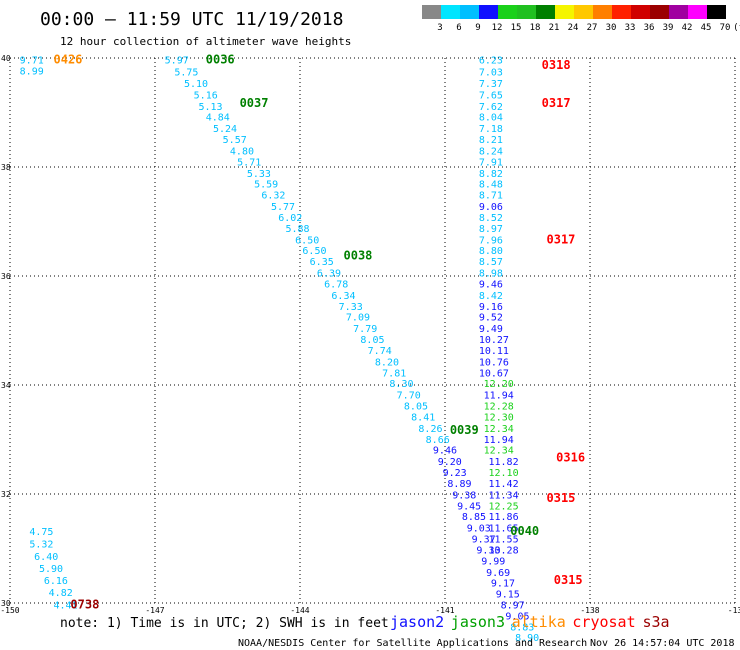  What do you see at coordinates (491, 196) in the screenshot?
I see `wave-height-value: 8.71` at bounding box center [491, 196].